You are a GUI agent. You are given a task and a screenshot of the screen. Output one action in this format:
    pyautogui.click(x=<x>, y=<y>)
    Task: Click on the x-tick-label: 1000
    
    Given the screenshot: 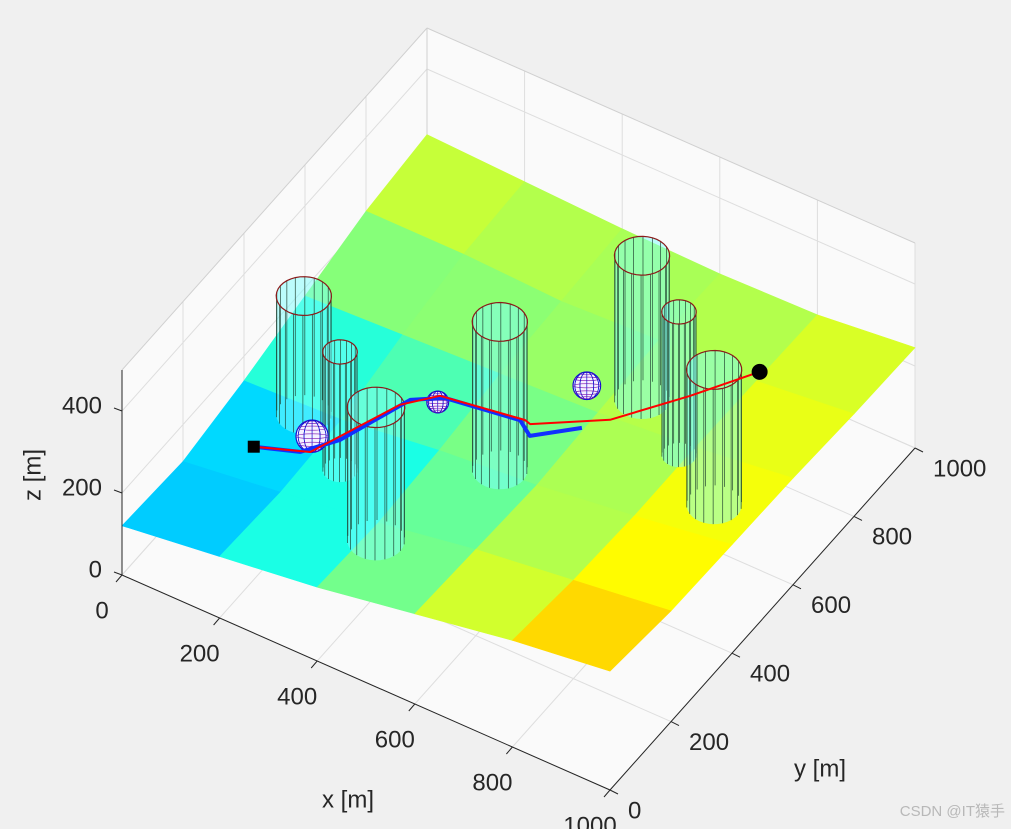 What is the action you would take?
    pyautogui.click(x=589, y=820)
    